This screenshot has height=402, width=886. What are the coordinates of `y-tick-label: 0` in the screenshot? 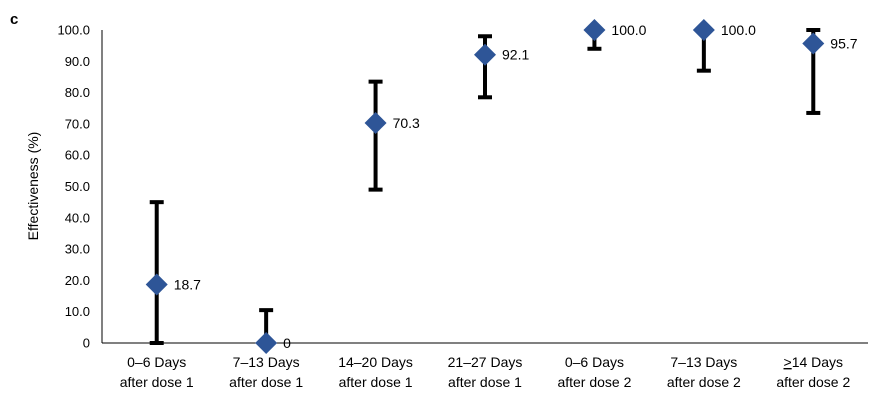 It's located at (86, 343).